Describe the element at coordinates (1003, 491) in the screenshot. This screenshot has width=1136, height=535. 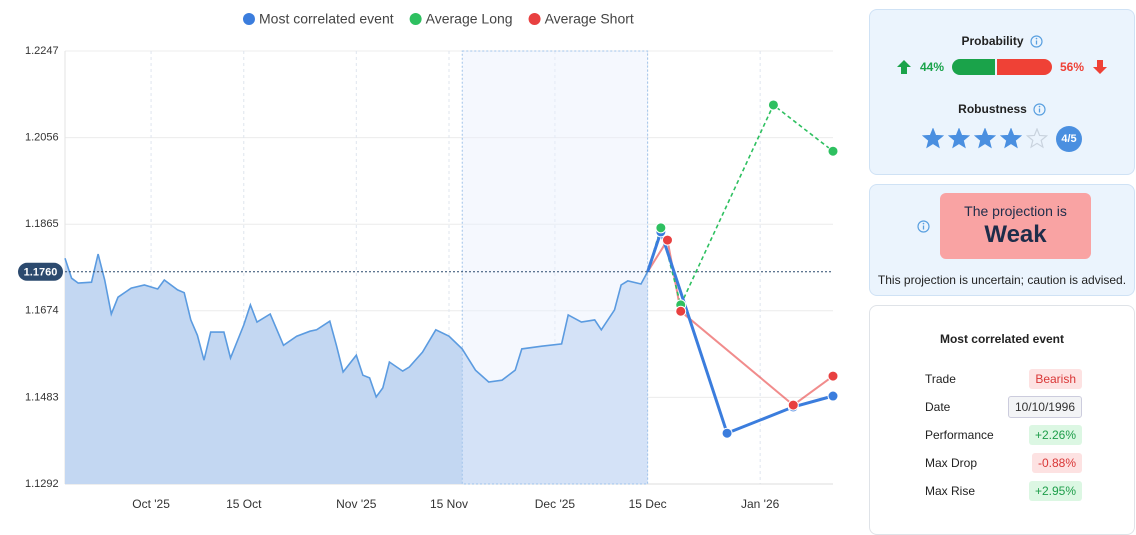
I see `event-row: Max Rise +2.95%` at that location.